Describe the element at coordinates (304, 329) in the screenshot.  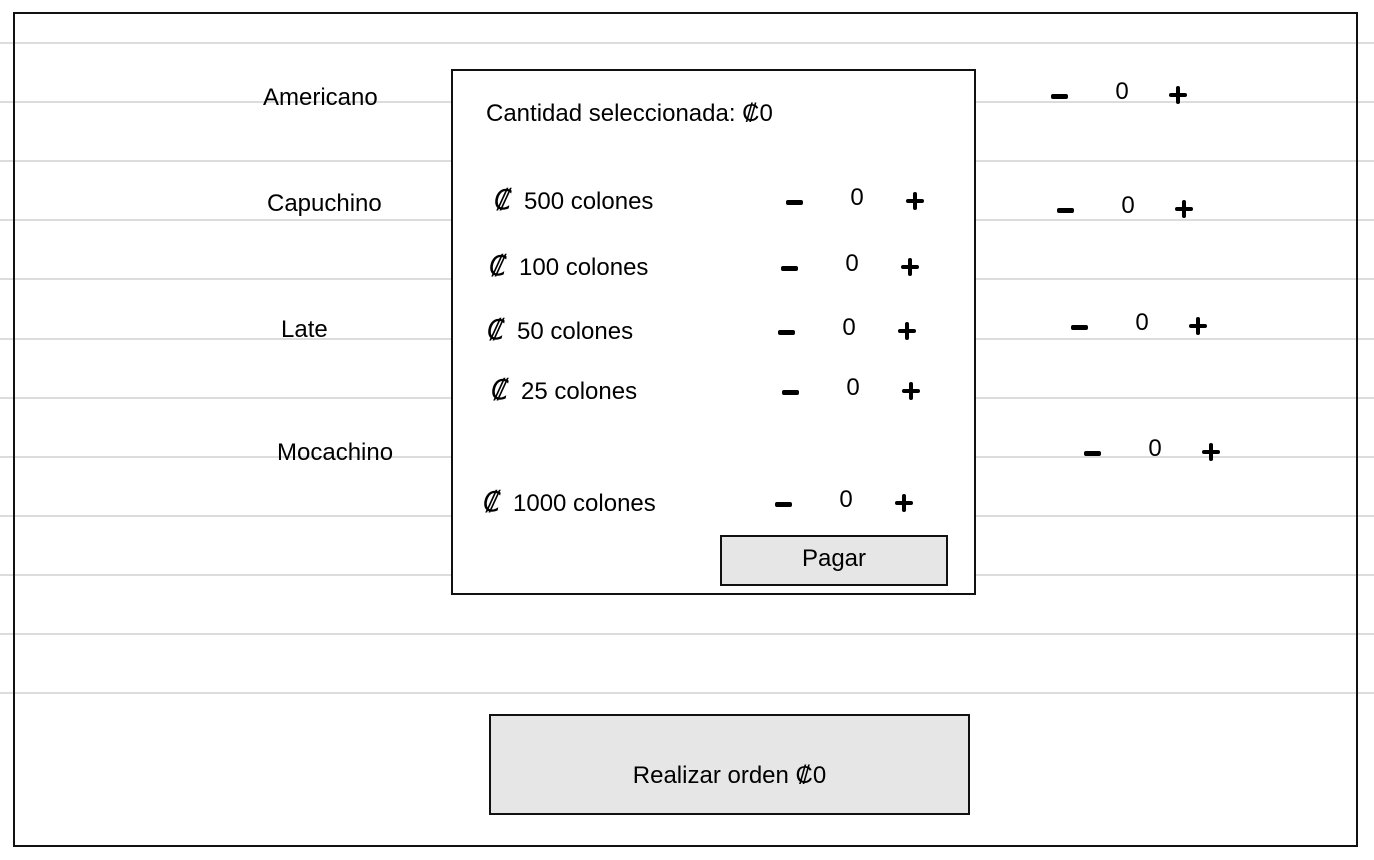
I see `drink-label-late: Late` at that location.